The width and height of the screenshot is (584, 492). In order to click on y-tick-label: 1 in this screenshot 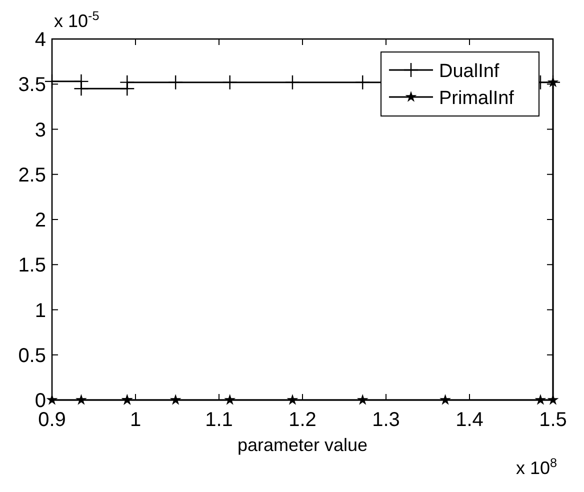, I will do `click(40, 311)`.